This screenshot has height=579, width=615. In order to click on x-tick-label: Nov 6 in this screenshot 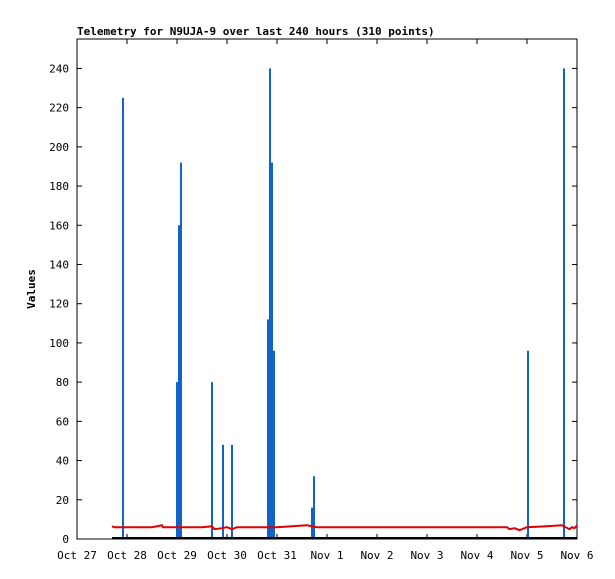, I will do `click(576, 555)`.